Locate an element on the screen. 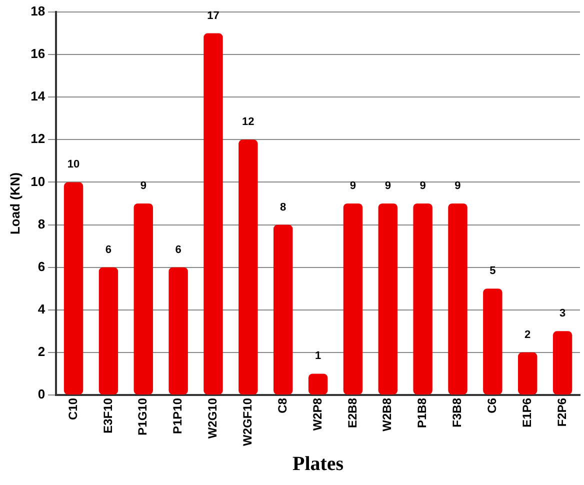 The width and height of the screenshot is (584, 485). x-tick-label: C8 is located at coordinates (282, 406).